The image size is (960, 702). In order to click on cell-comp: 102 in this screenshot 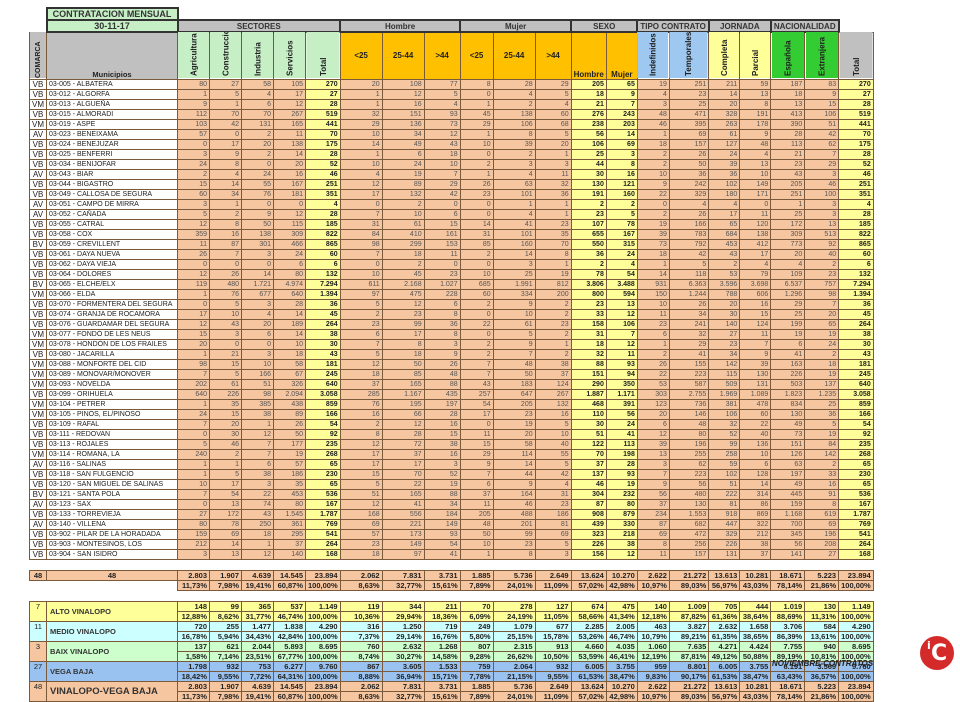, I will do `click(724, 184)`.